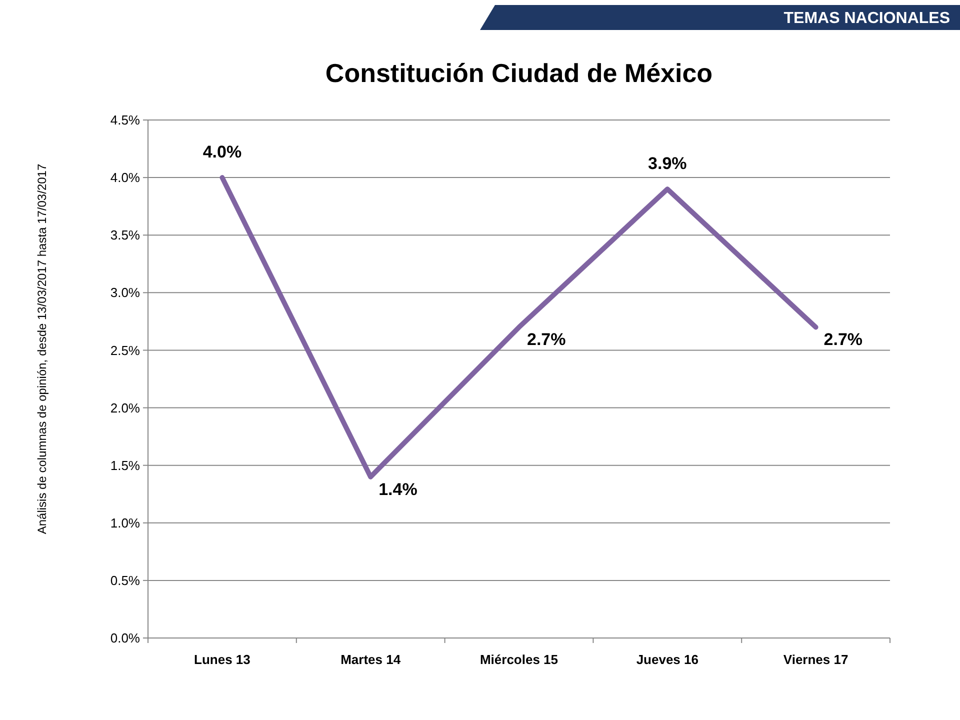  Describe the element at coordinates (125, 465) in the screenshot. I see `y-tick-label: 1.5%` at that location.